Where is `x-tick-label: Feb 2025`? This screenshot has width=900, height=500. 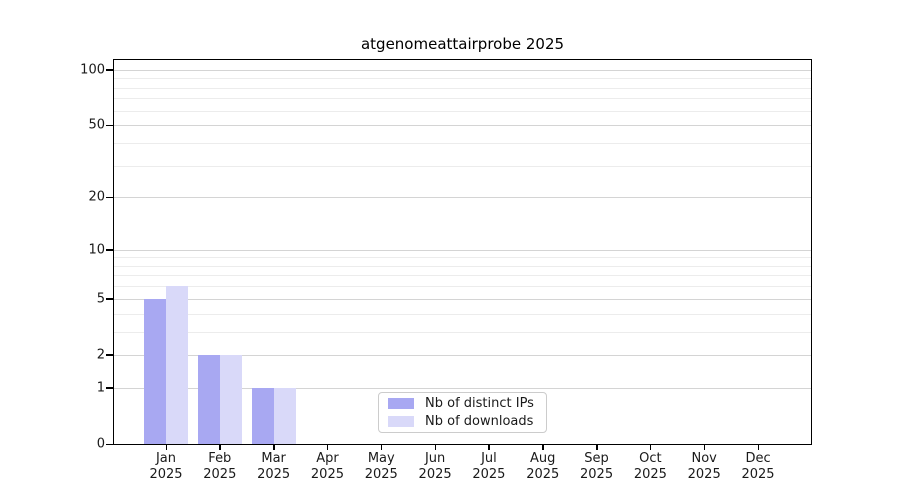
x-tick-label: Feb 2025 is located at coordinates (220, 466).